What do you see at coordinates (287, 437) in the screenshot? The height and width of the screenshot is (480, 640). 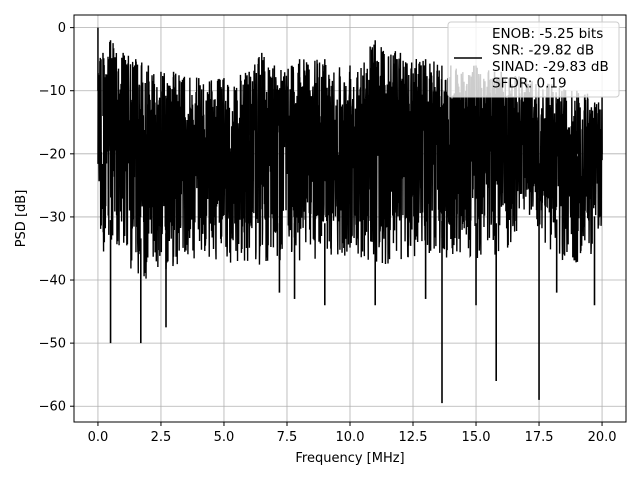 I see `x-tick-label: 7.5` at bounding box center [287, 437].